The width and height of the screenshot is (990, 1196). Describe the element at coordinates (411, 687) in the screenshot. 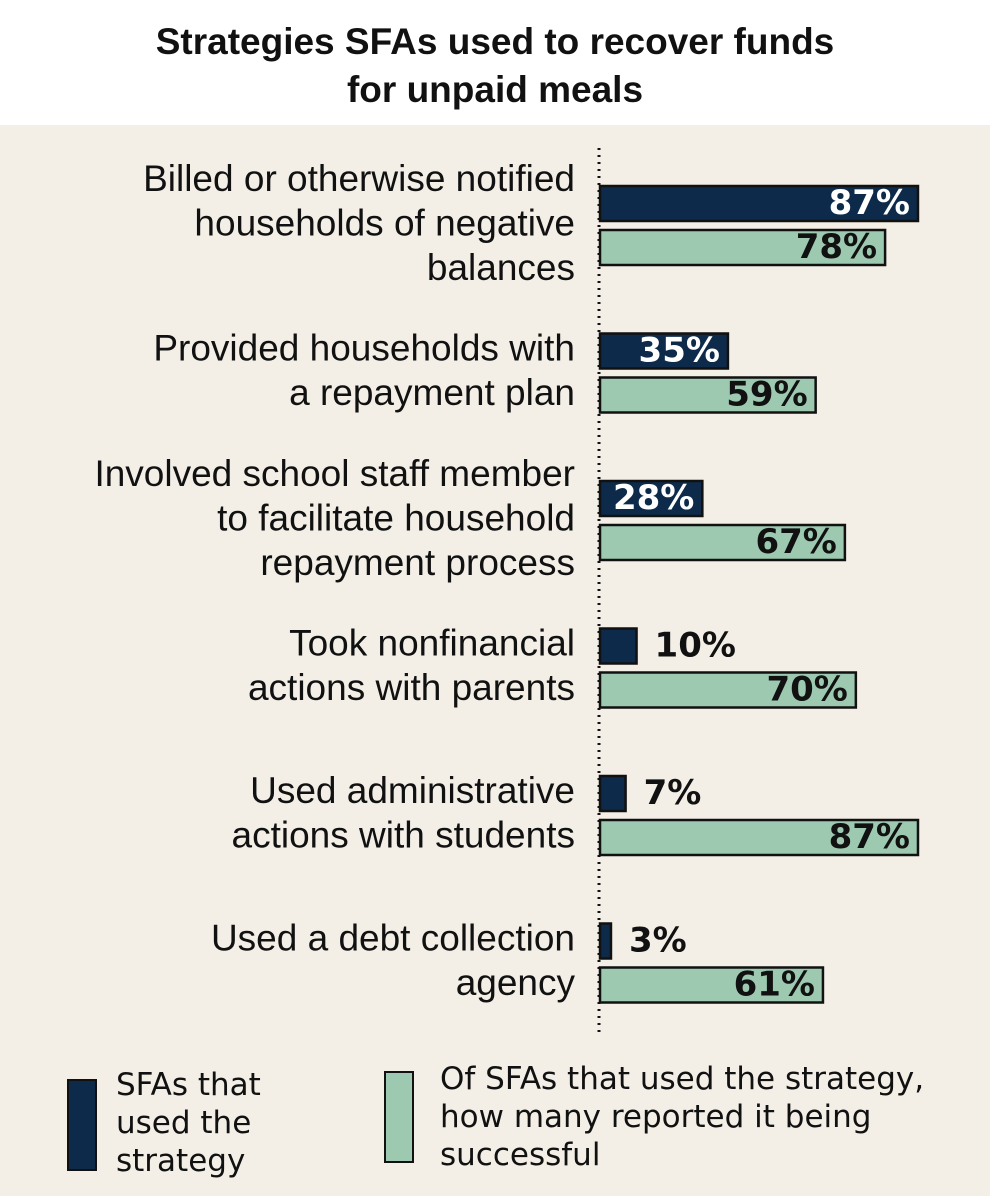

I see `category-label: actions with parents` at that location.